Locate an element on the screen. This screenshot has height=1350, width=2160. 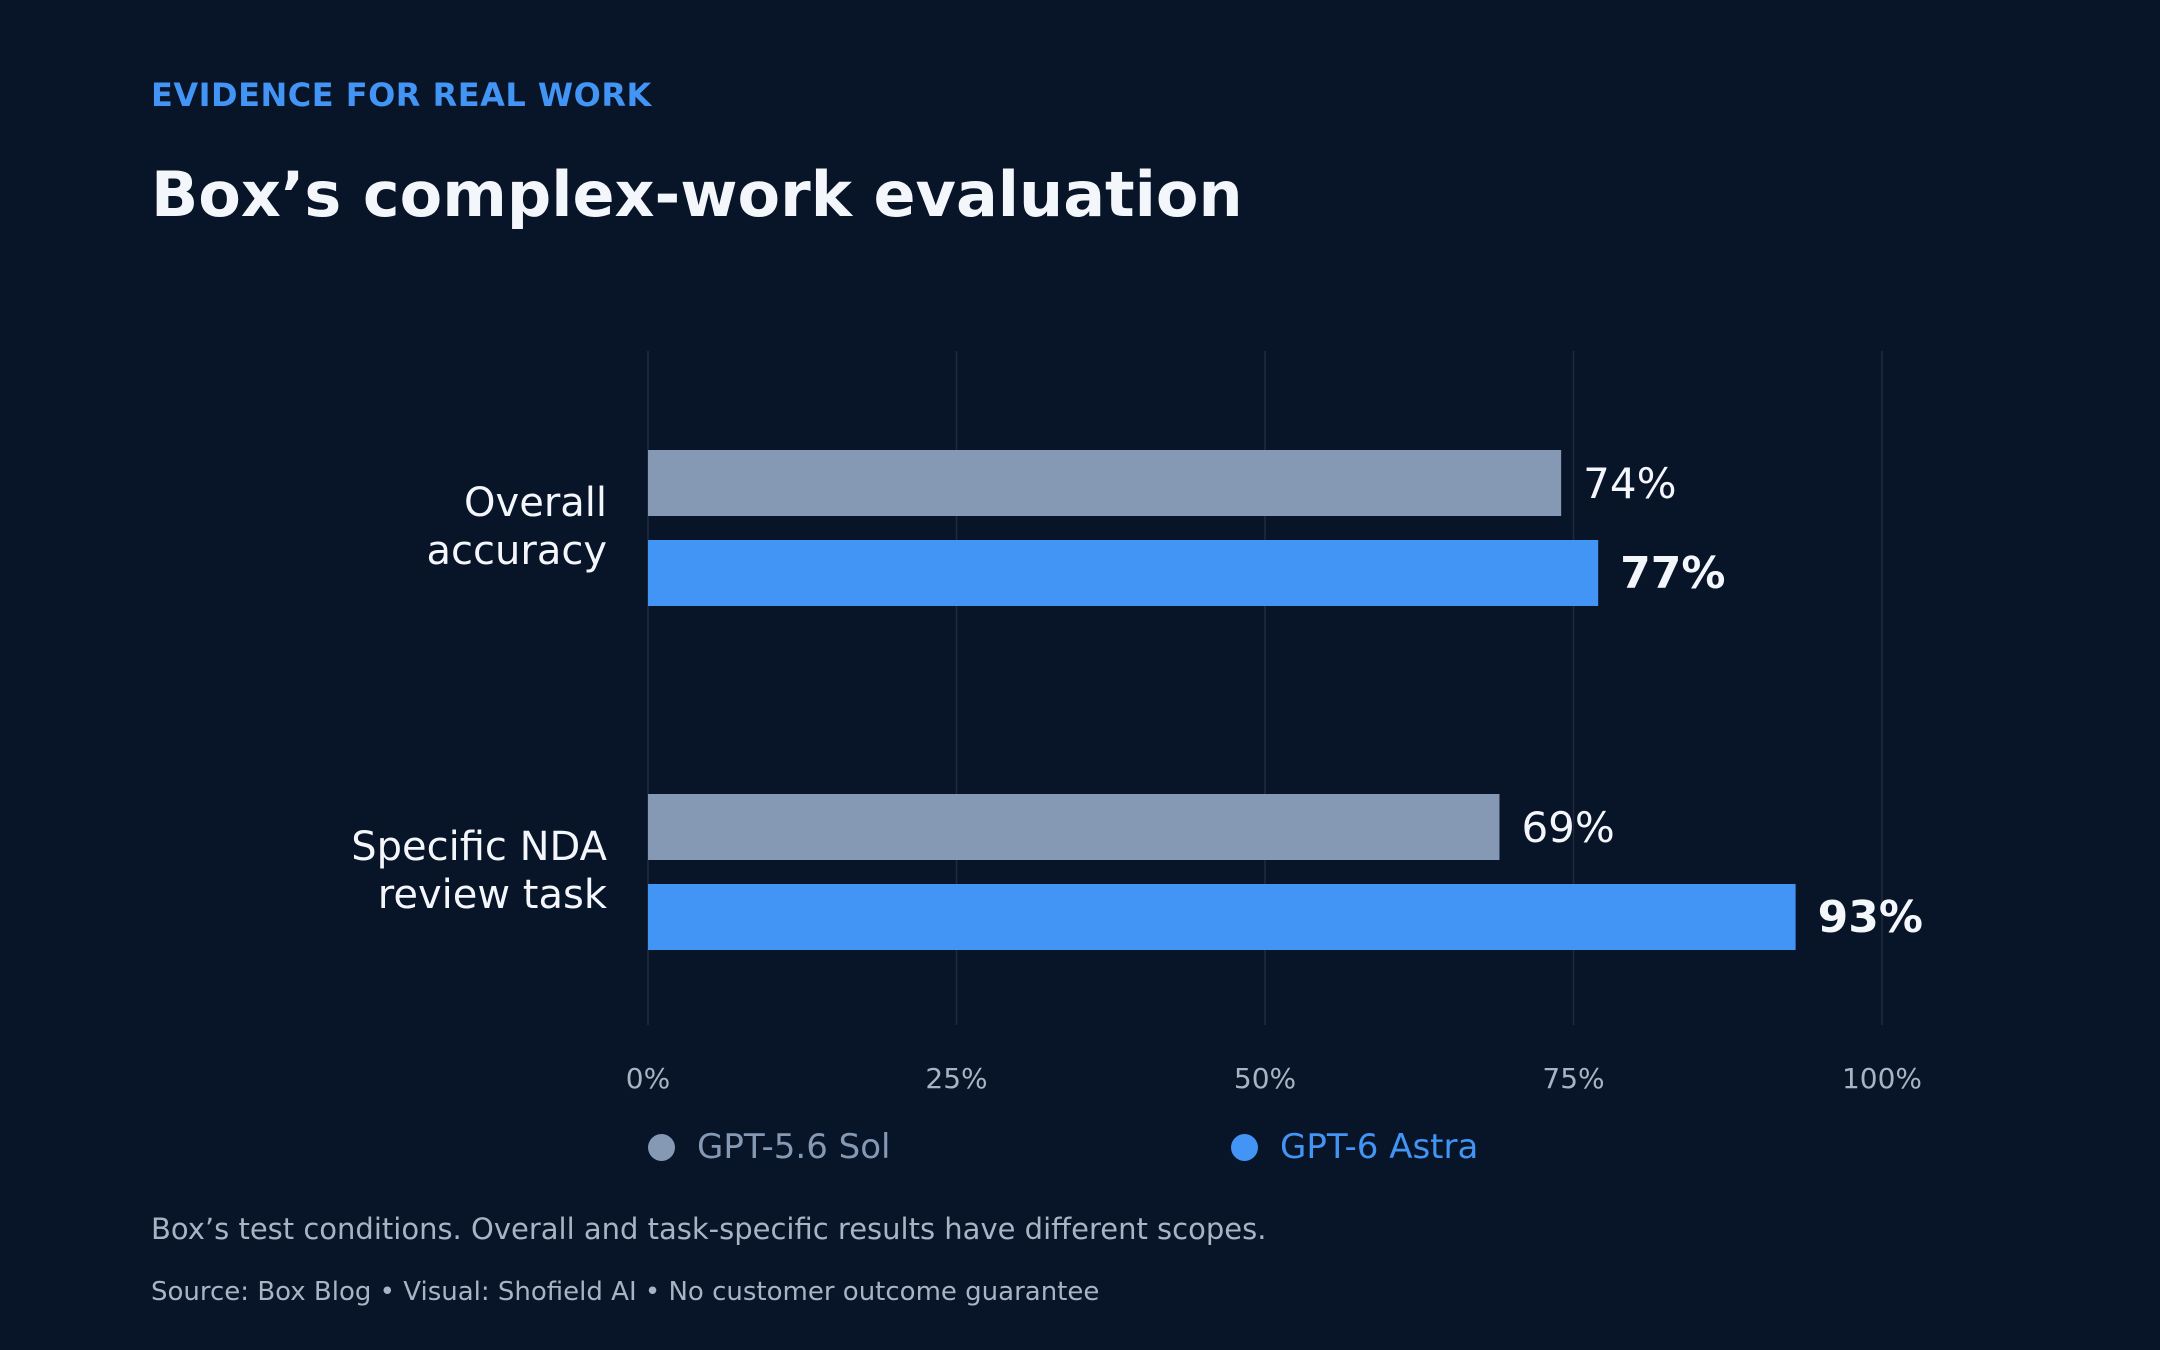
legend-item-sol: GPT-5.6 Sol is located at coordinates (769, 1147).